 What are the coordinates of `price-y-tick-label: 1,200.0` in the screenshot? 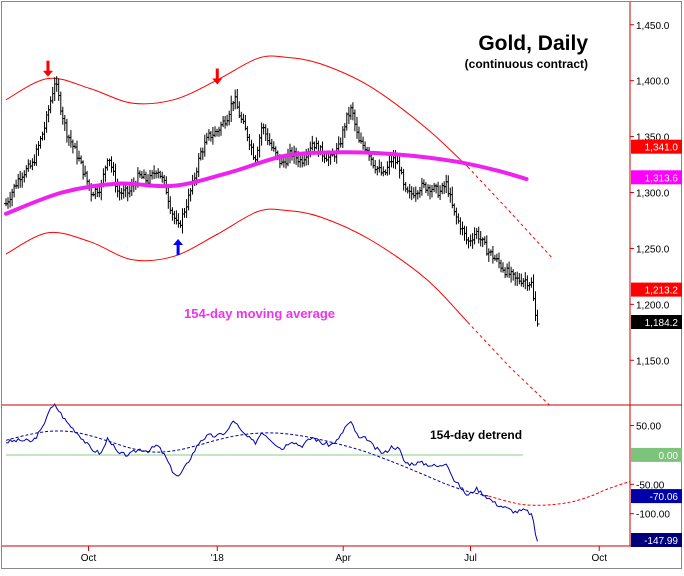 It's located at (653, 305).